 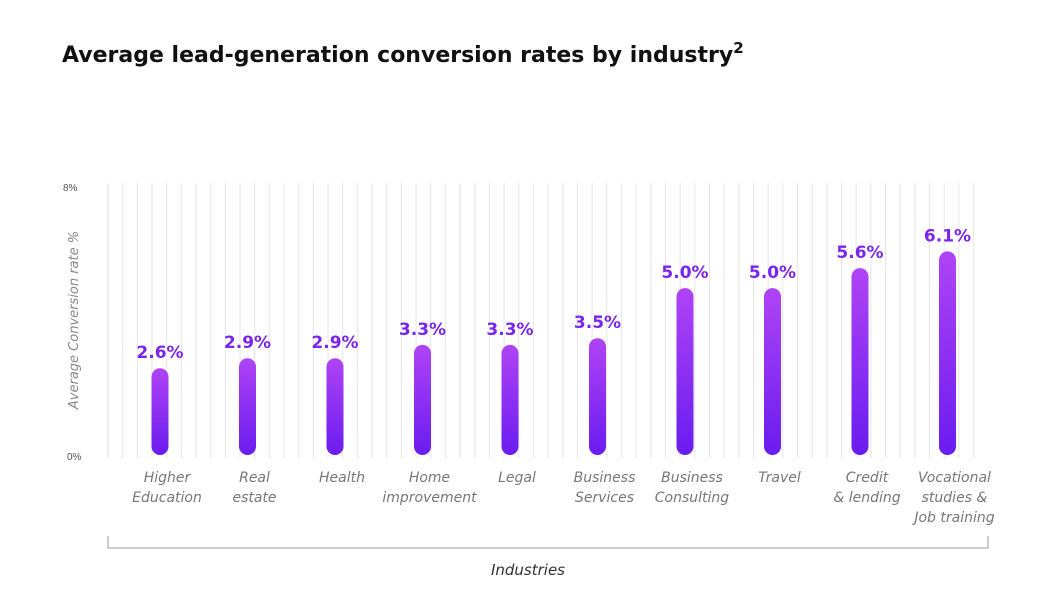 I want to click on category-label: Vocational studies & Job training, so click(x=952, y=498).